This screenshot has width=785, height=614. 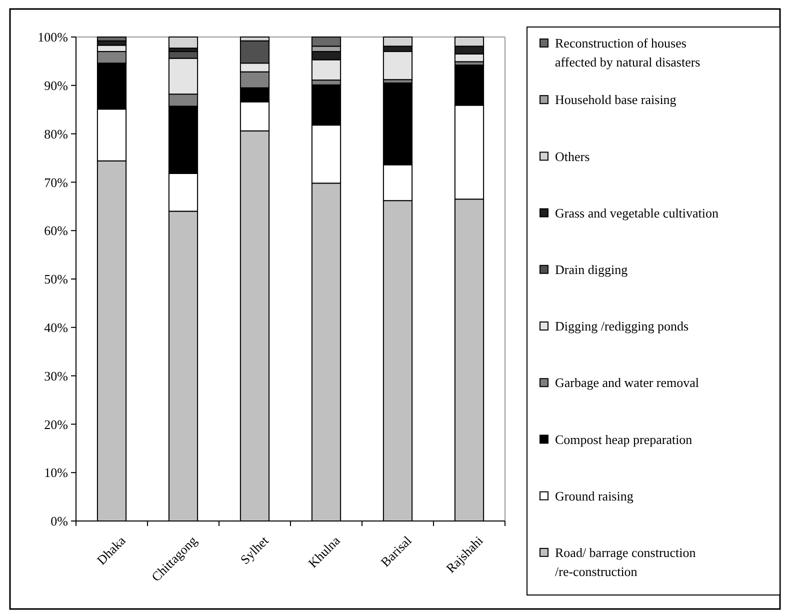 What do you see at coordinates (625, 561) in the screenshot?
I see `legend-label: Road/ barrage construction /re-construction` at bounding box center [625, 561].